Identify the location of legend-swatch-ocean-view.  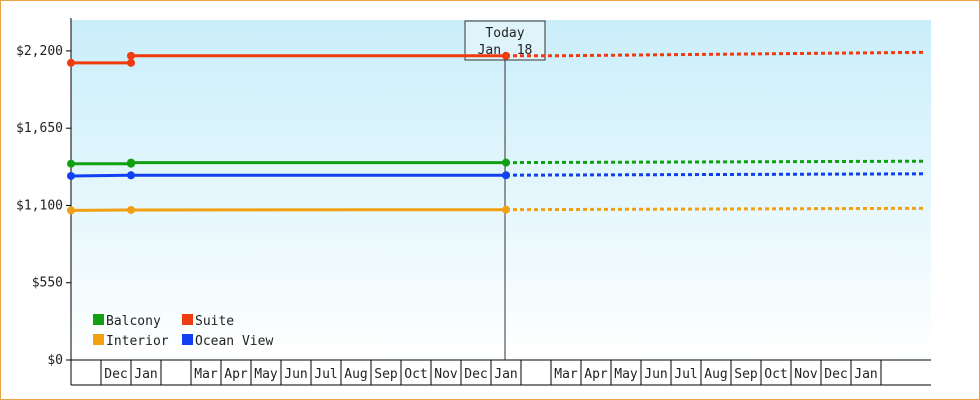
(187, 339).